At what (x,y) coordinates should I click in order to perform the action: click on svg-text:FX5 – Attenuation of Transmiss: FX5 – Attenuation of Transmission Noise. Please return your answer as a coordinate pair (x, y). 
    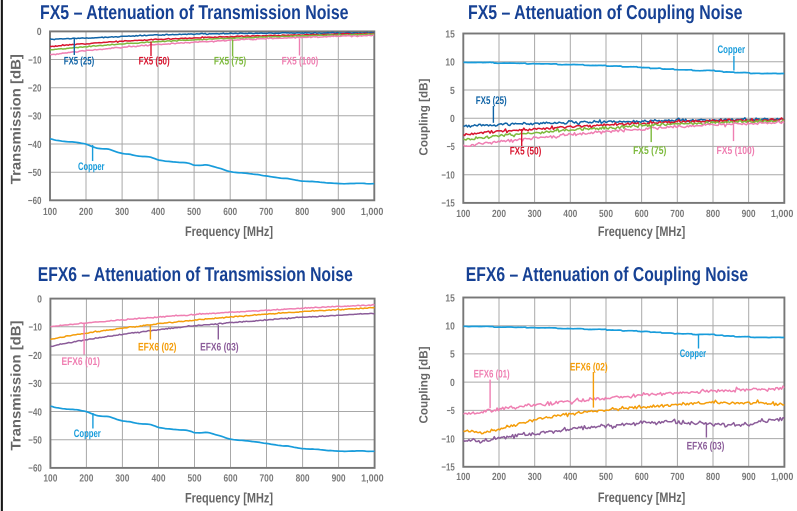
    Looking at the image, I should click on (194, 13).